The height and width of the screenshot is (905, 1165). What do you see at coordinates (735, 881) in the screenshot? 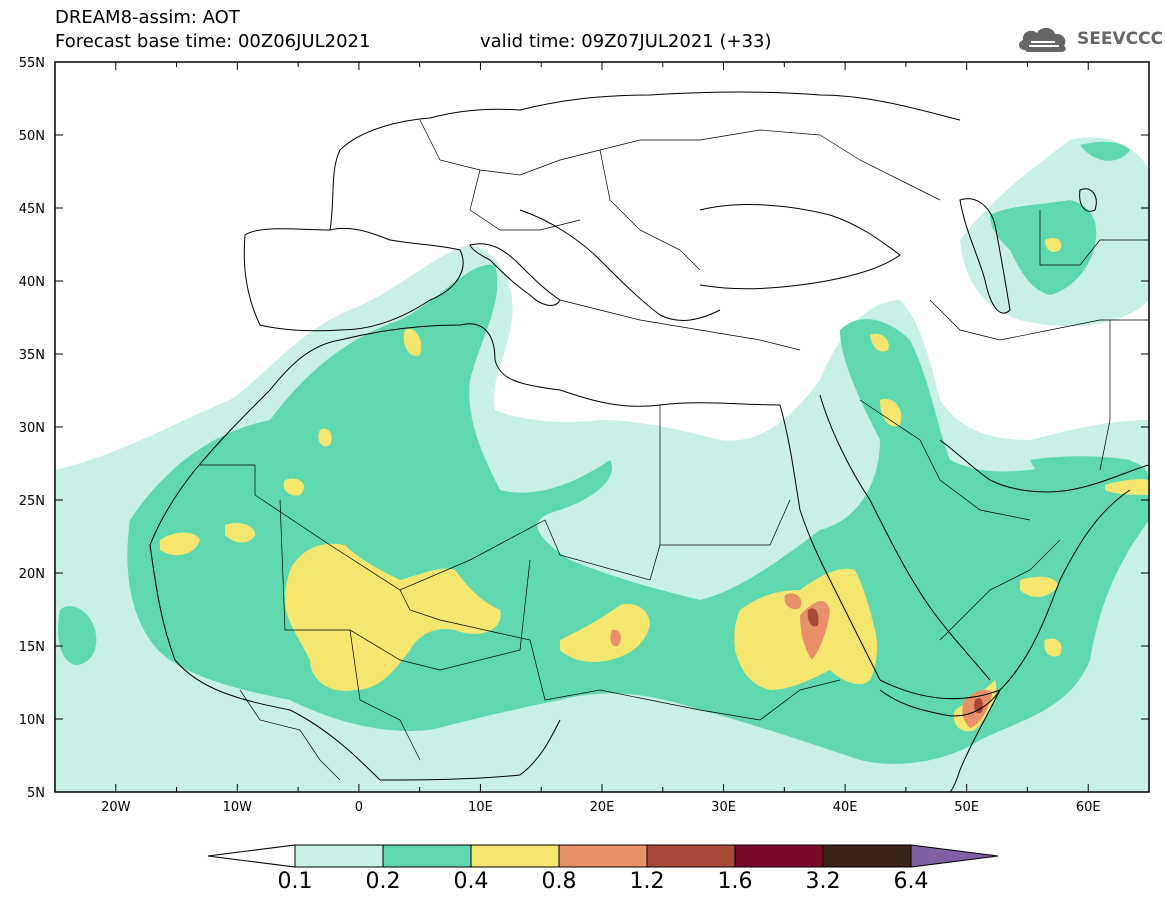
I see `colorbar-label: 1.6` at bounding box center [735, 881].